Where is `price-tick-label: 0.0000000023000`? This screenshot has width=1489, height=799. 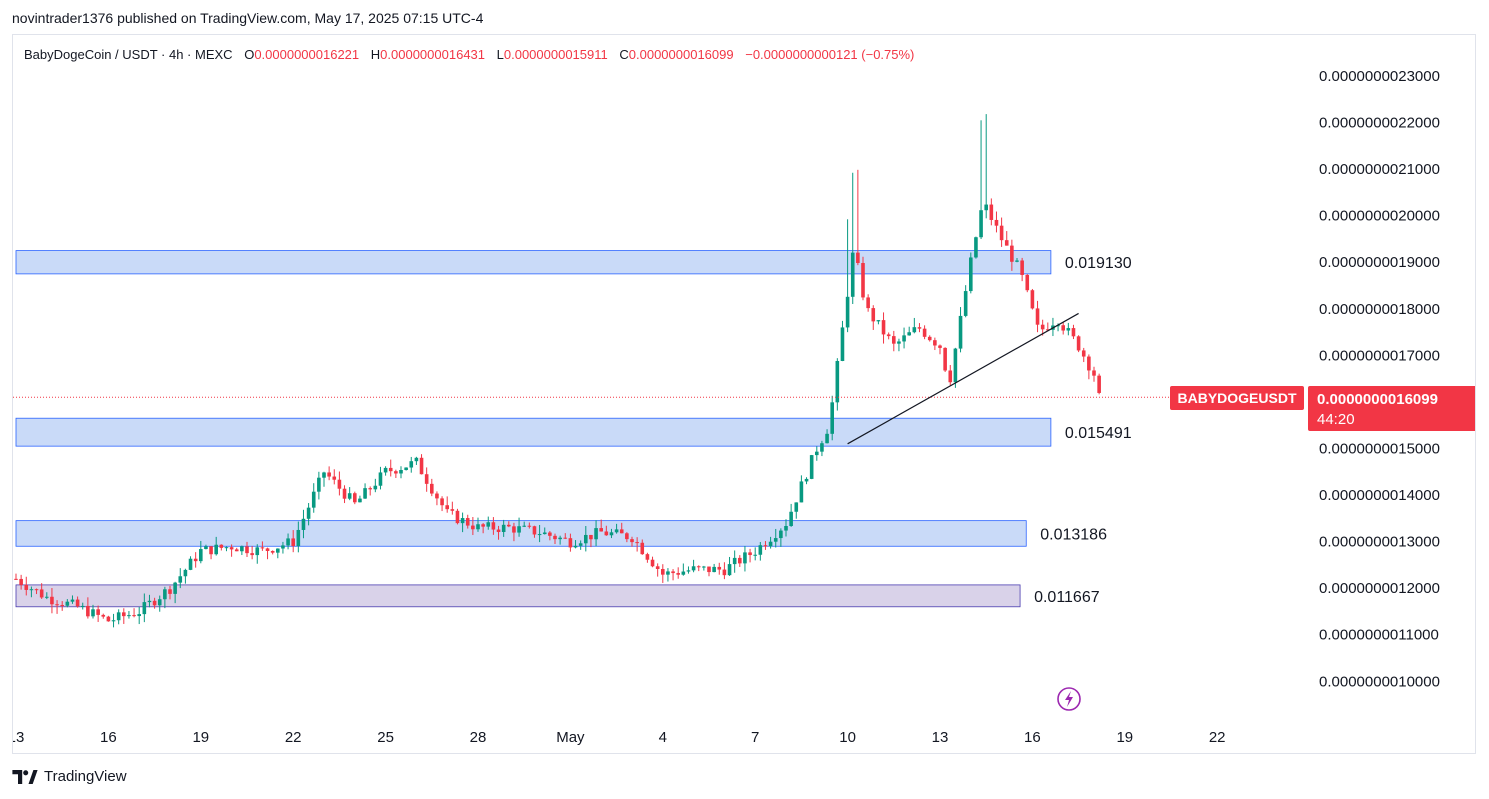 price-tick-label: 0.0000000023000 is located at coordinates (1379, 76).